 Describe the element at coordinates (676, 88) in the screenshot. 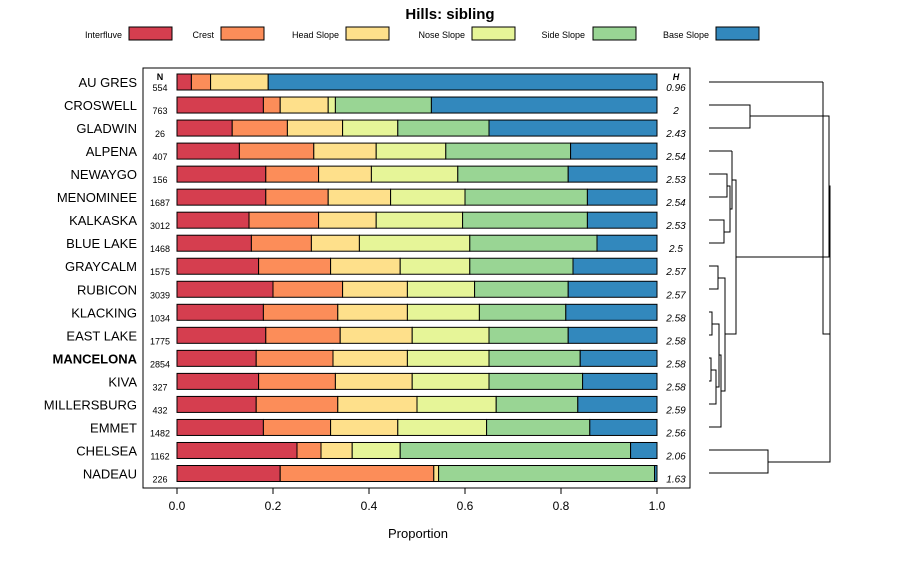

I see `row-h-value: 0.96` at that location.